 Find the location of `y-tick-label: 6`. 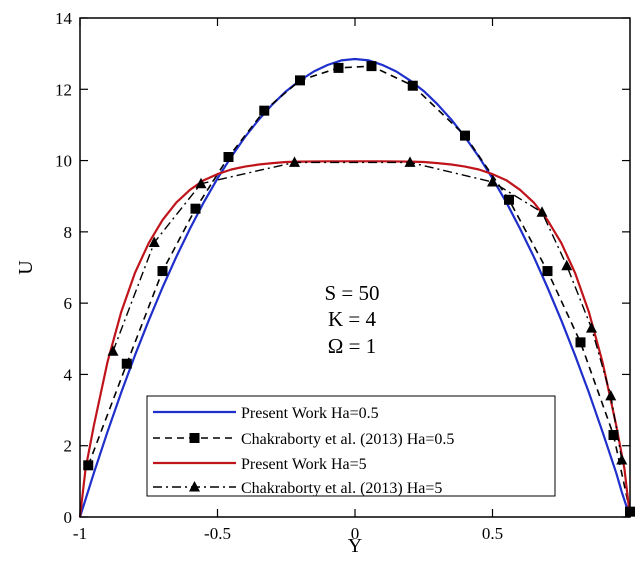

y-tick-label: 6 is located at coordinates (68, 303).